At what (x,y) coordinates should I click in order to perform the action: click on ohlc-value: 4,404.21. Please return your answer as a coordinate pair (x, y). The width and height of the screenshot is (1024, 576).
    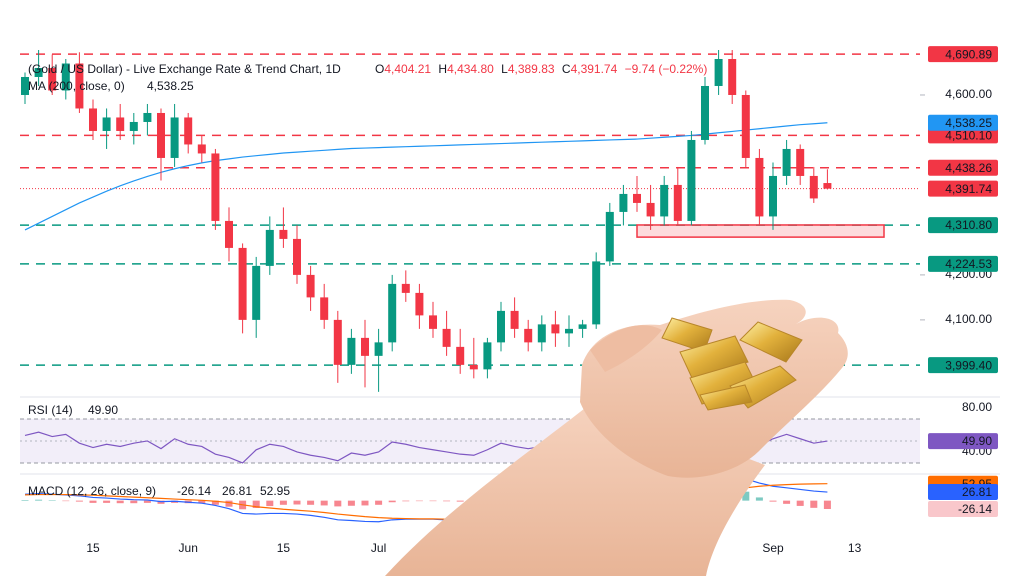
    Looking at the image, I should click on (407, 69).